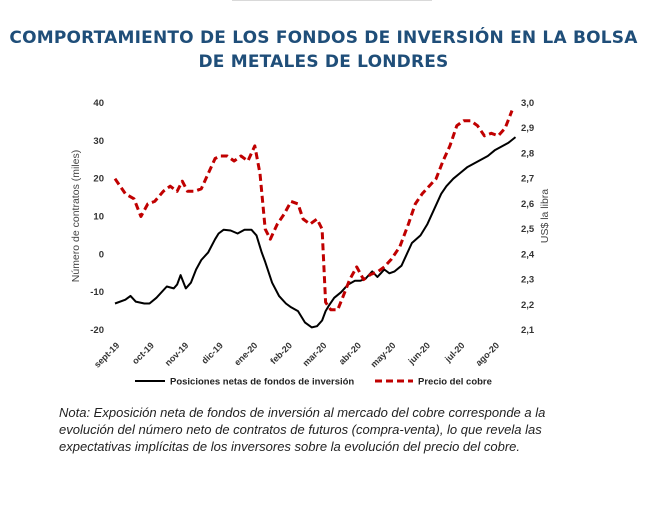  I want to click on y2-tick-label: 2,9, so click(527, 128).